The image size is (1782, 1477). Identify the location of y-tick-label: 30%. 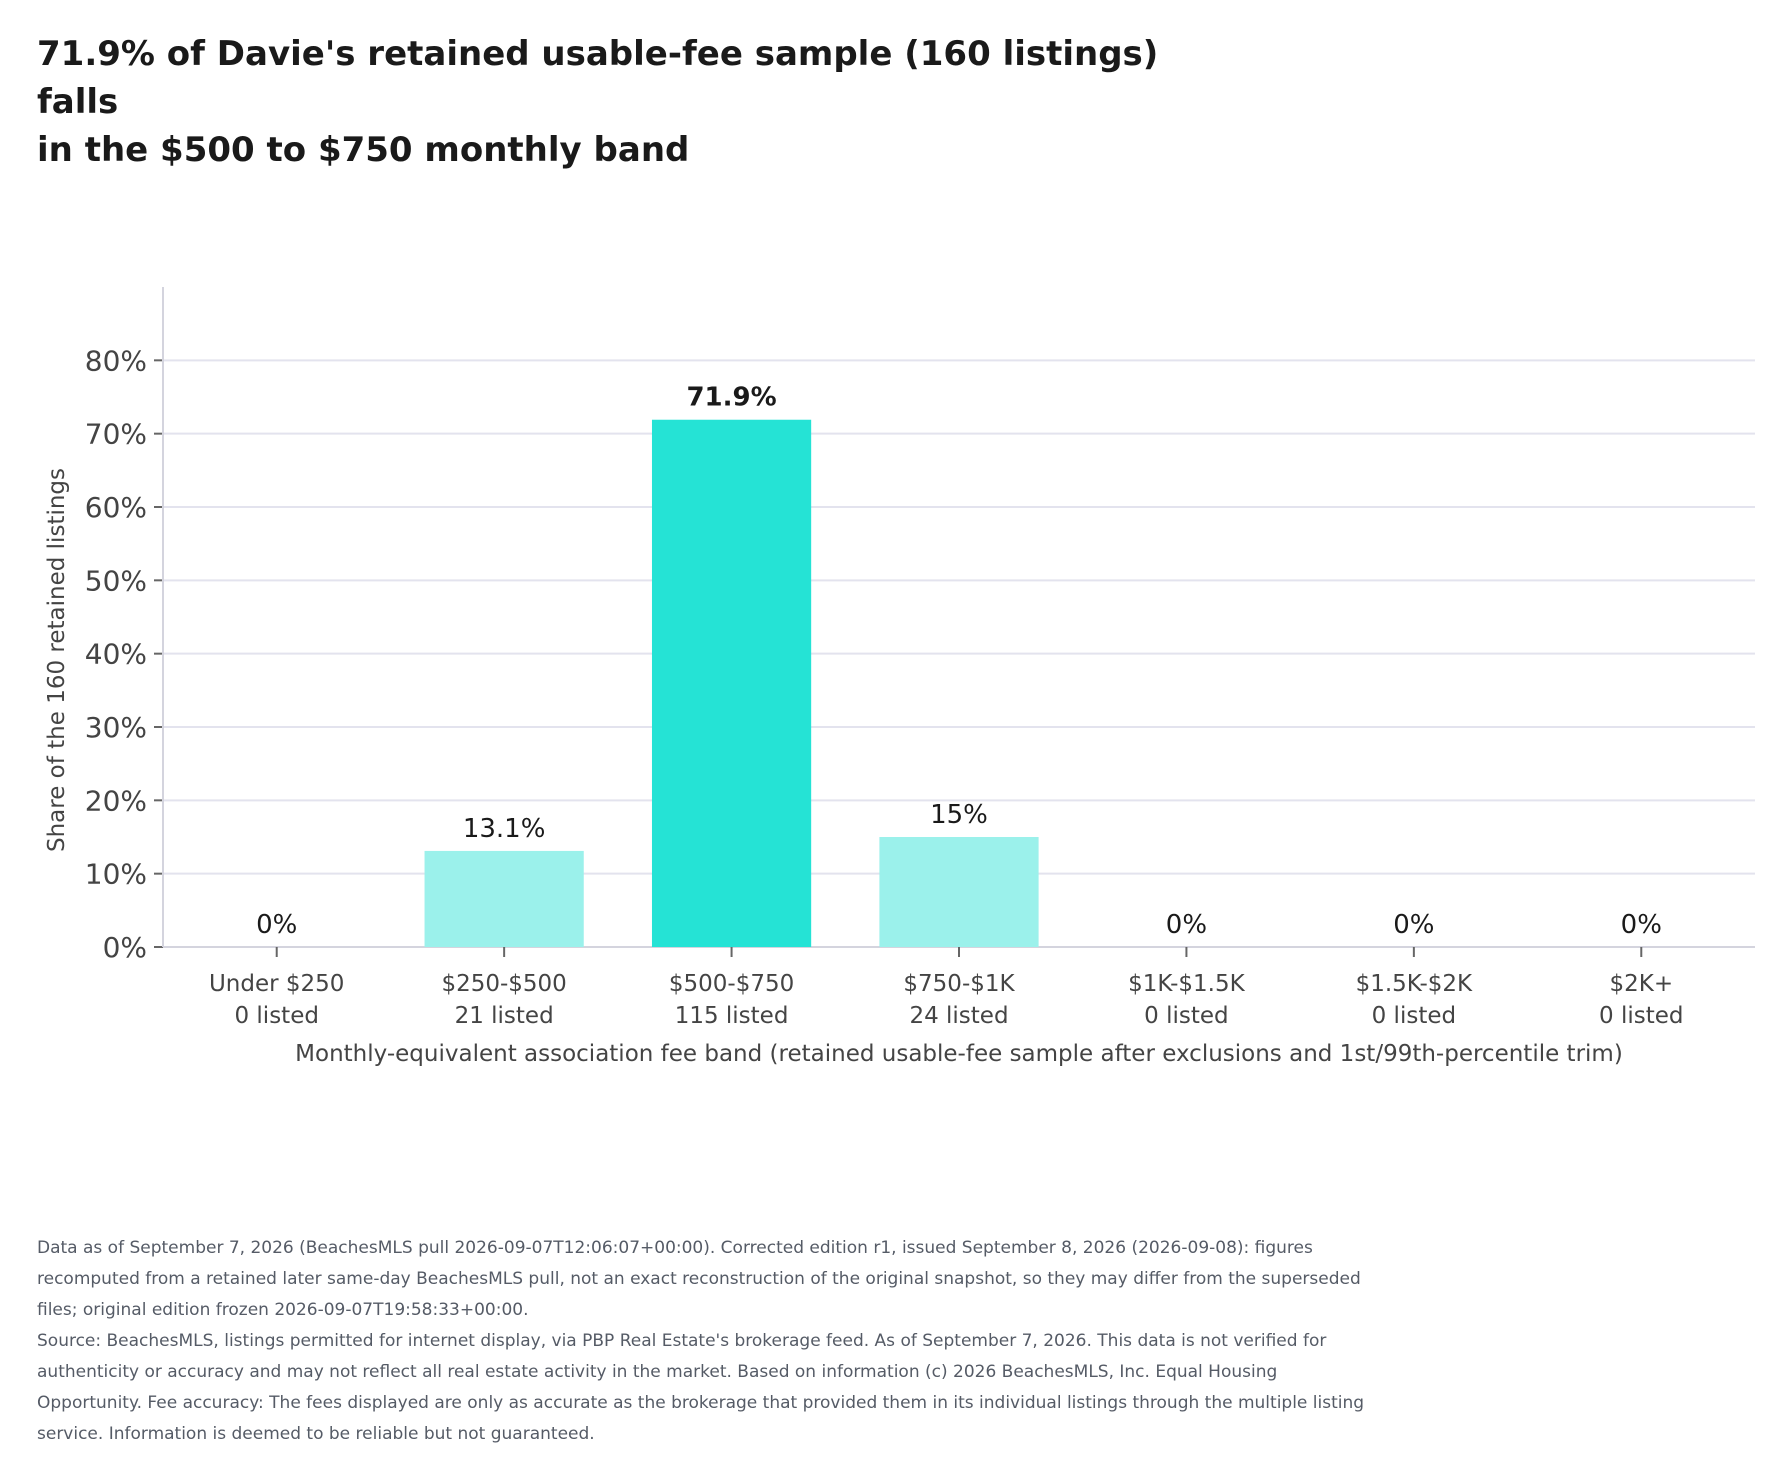
(116, 727).